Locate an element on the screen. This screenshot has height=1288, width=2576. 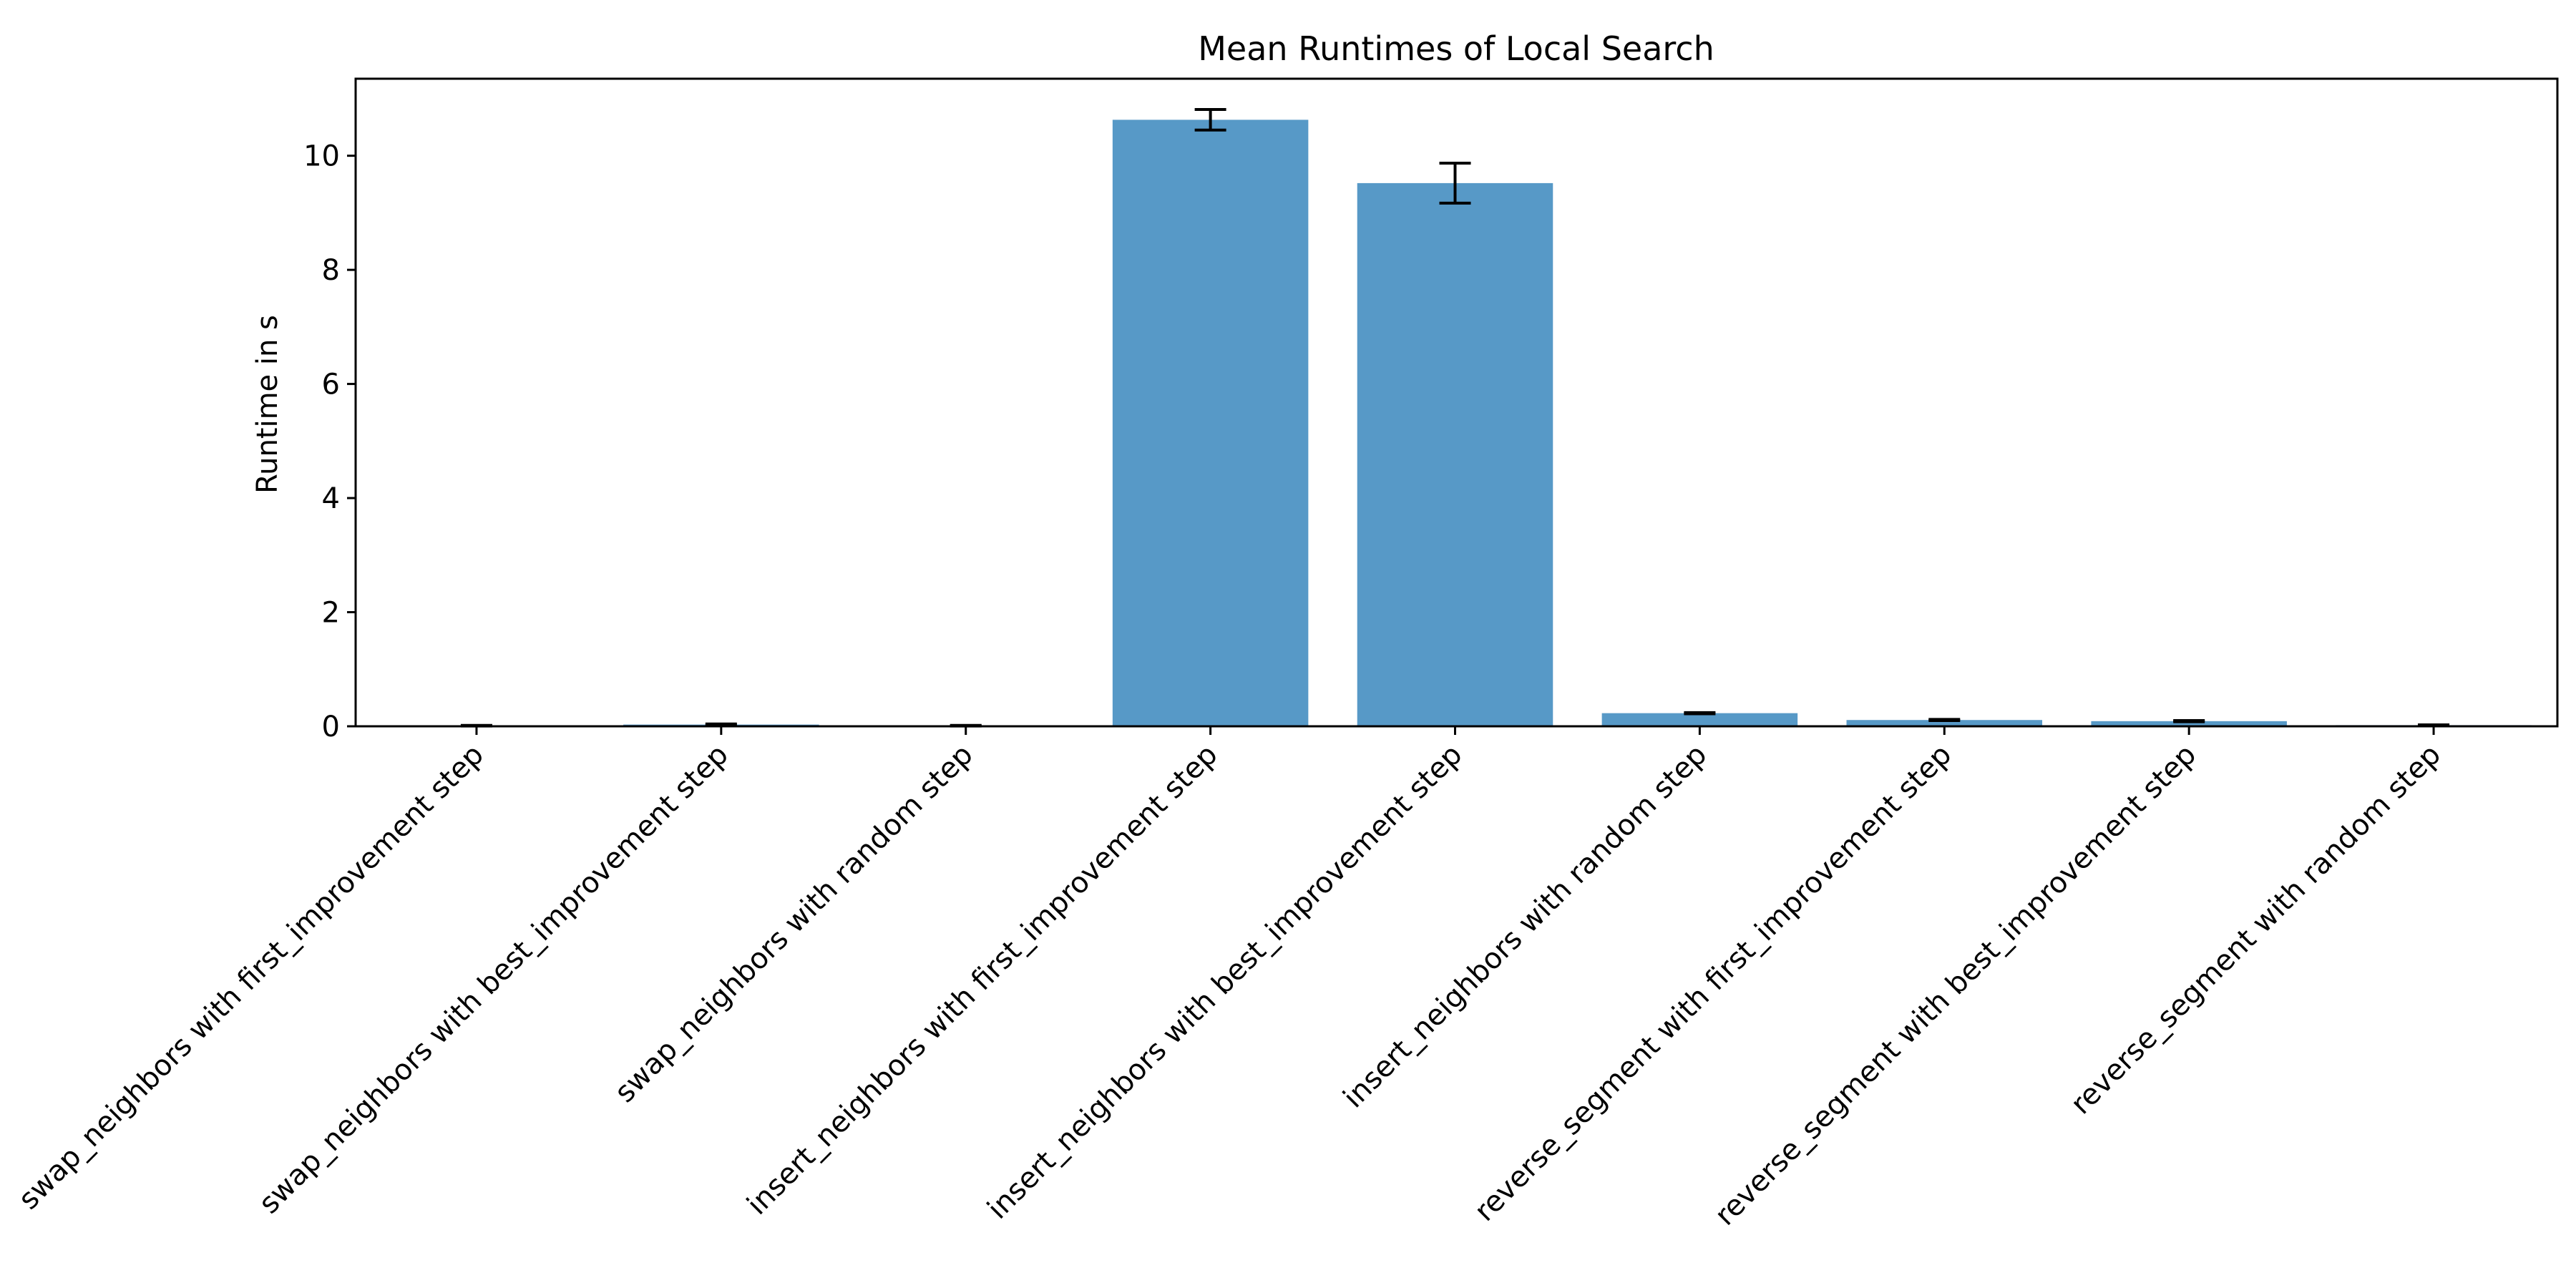
y-axis-label: Runtime in s is located at coordinates (267, 404).